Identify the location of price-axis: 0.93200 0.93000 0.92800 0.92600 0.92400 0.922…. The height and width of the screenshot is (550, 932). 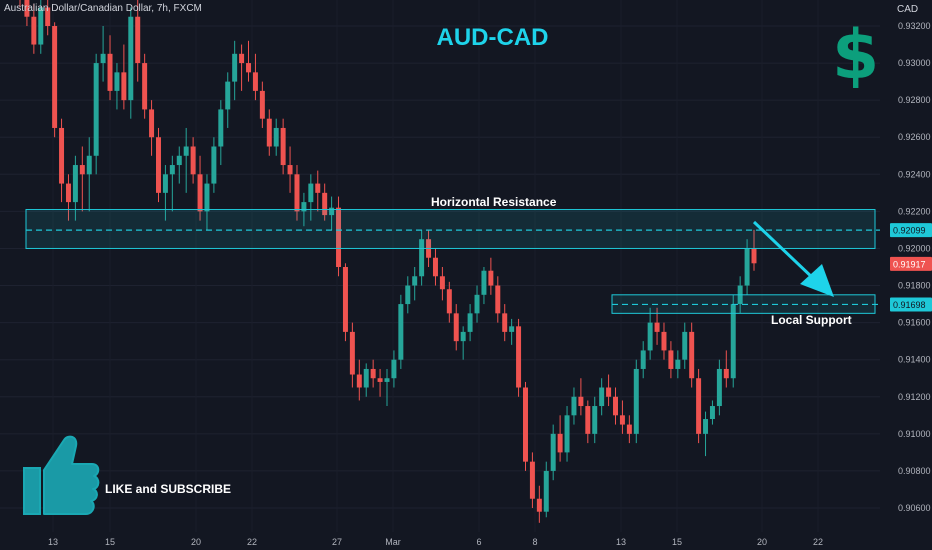
(911, 267).